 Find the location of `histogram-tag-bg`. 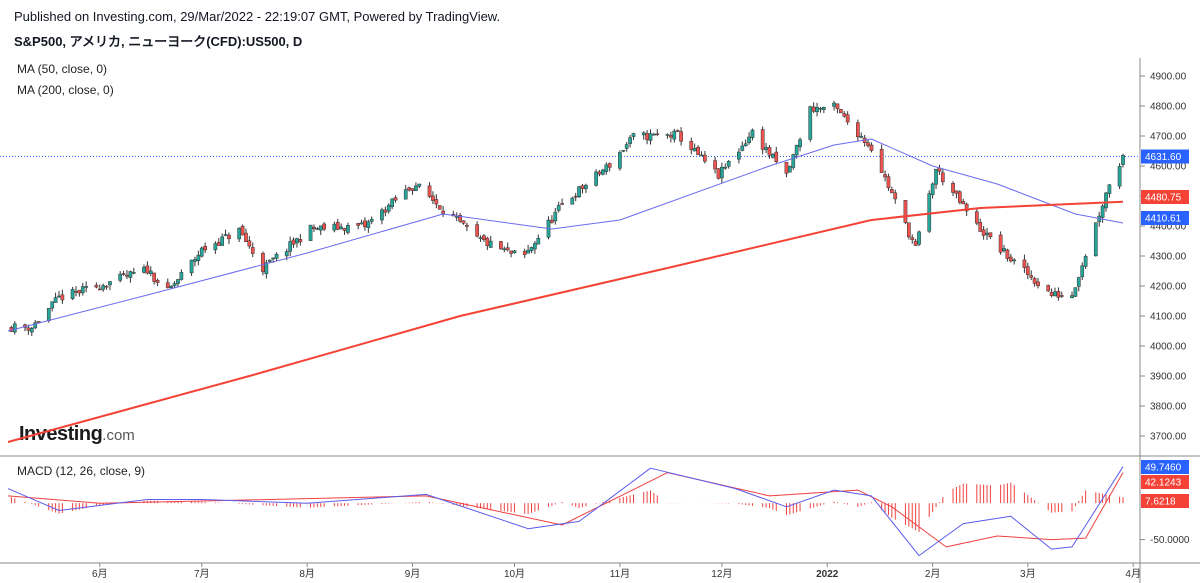

histogram-tag-bg is located at coordinates (1165, 501).